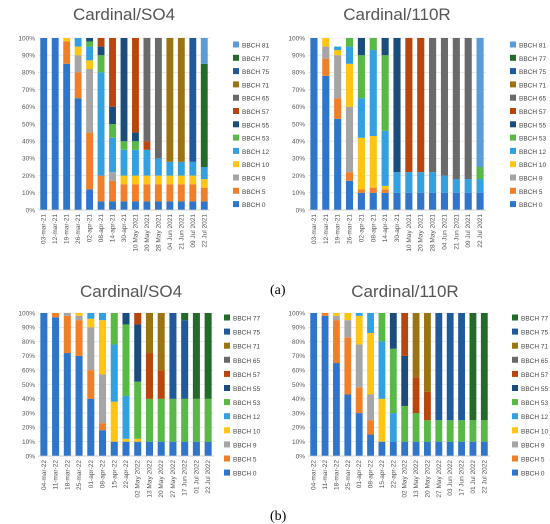 This screenshot has width=550, height=524. What do you see at coordinates (28, 107) in the screenshot?
I see `y-tick-label: 60%` at bounding box center [28, 107].